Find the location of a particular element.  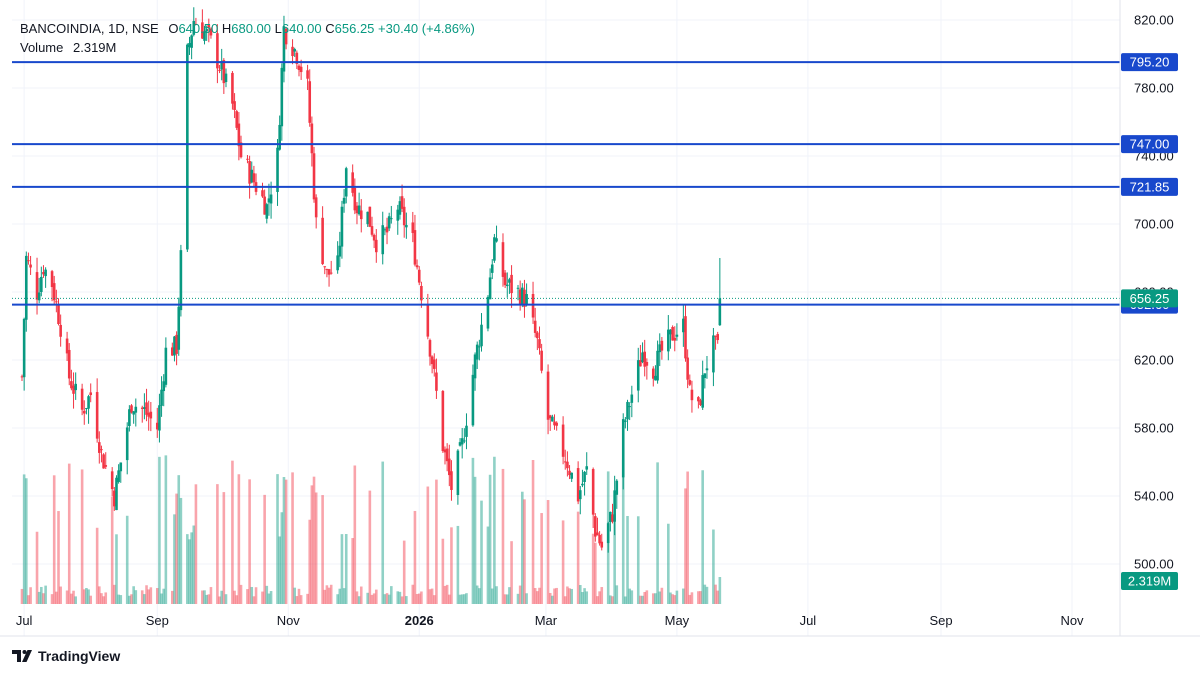

level-price-label: 721.85 is located at coordinates (1150, 186).